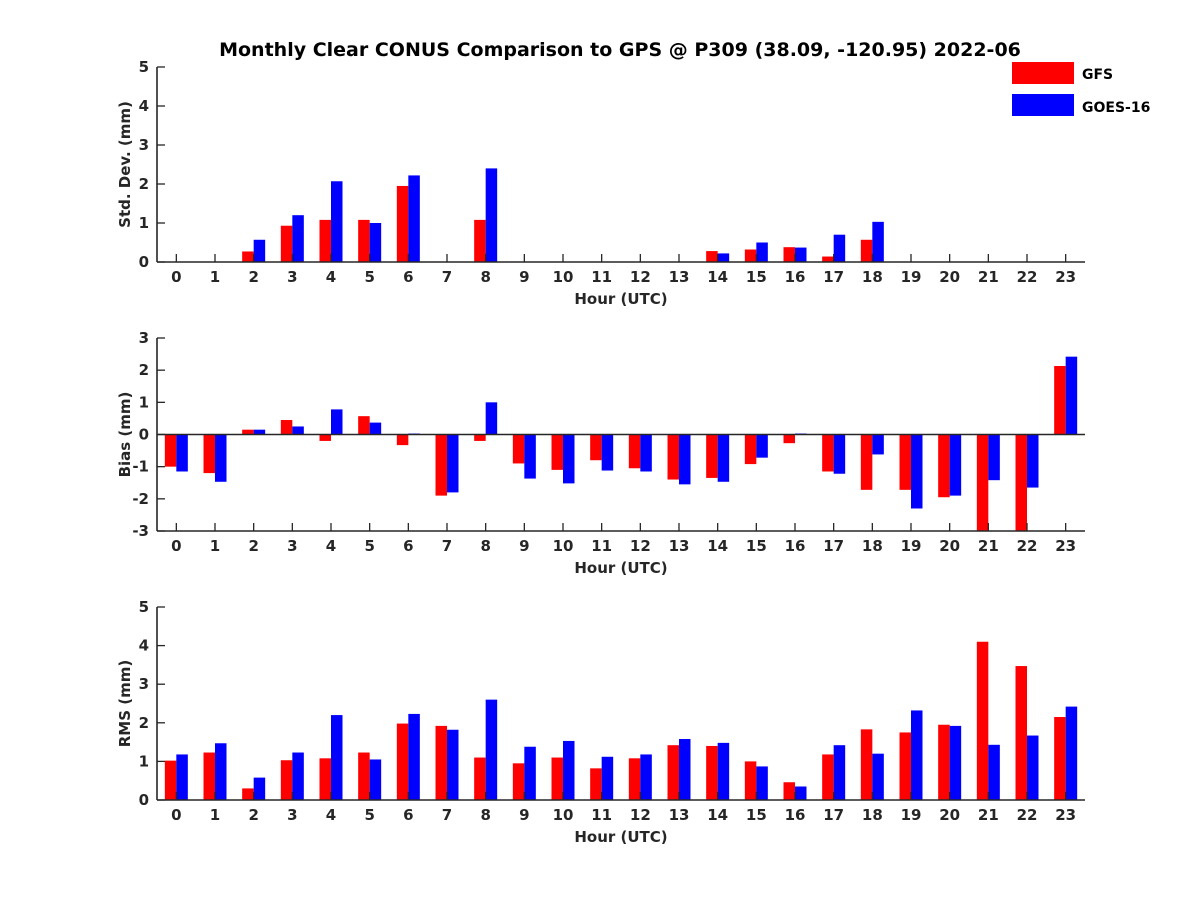 The width and height of the screenshot is (1200, 900). I want to click on x-tick-label: 18, so click(872, 546).